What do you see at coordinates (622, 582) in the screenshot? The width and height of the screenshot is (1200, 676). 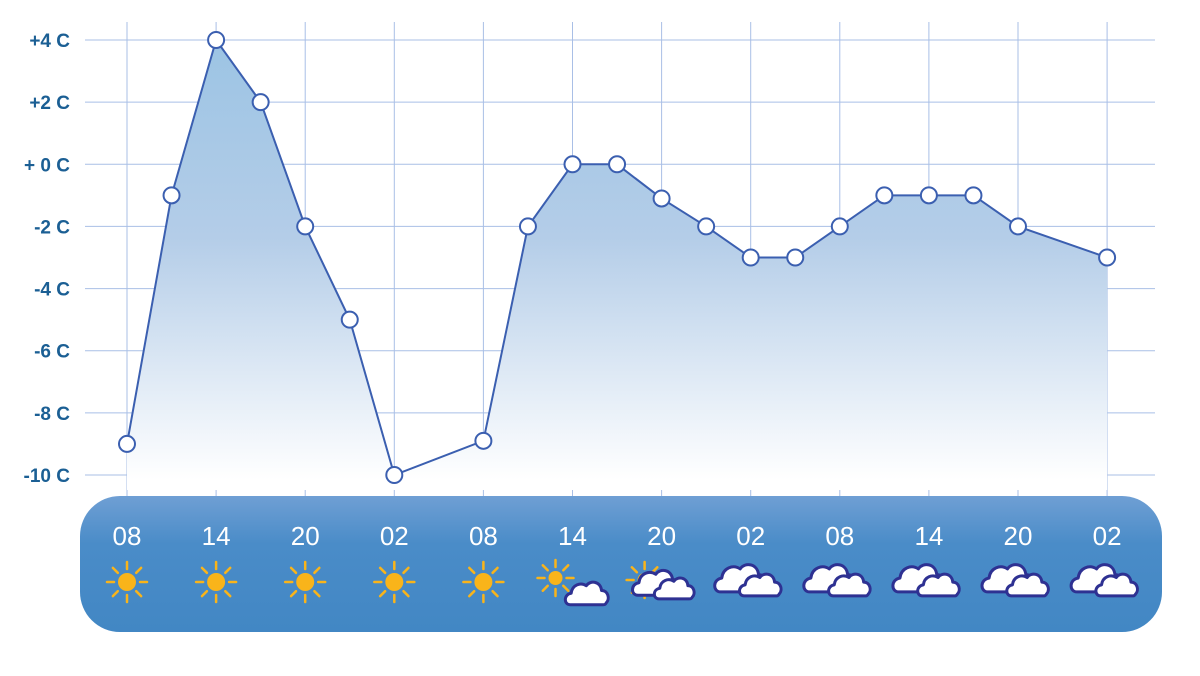 I see `weather-icons` at bounding box center [622, 582].